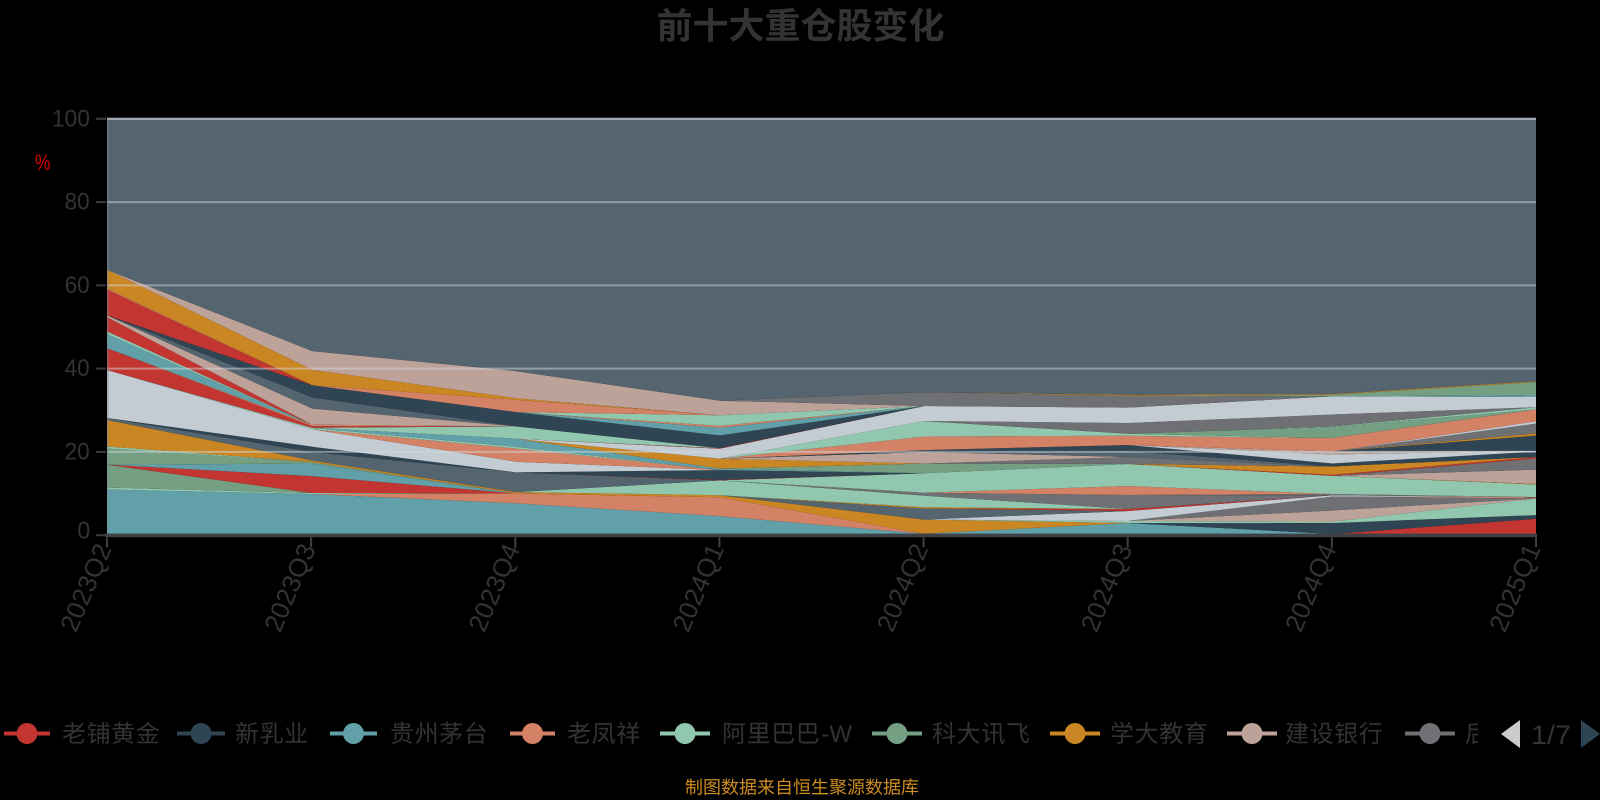  Describe the element at coordinates (83, 531) in the screenshot. I see `svg-text: 0` at that location.